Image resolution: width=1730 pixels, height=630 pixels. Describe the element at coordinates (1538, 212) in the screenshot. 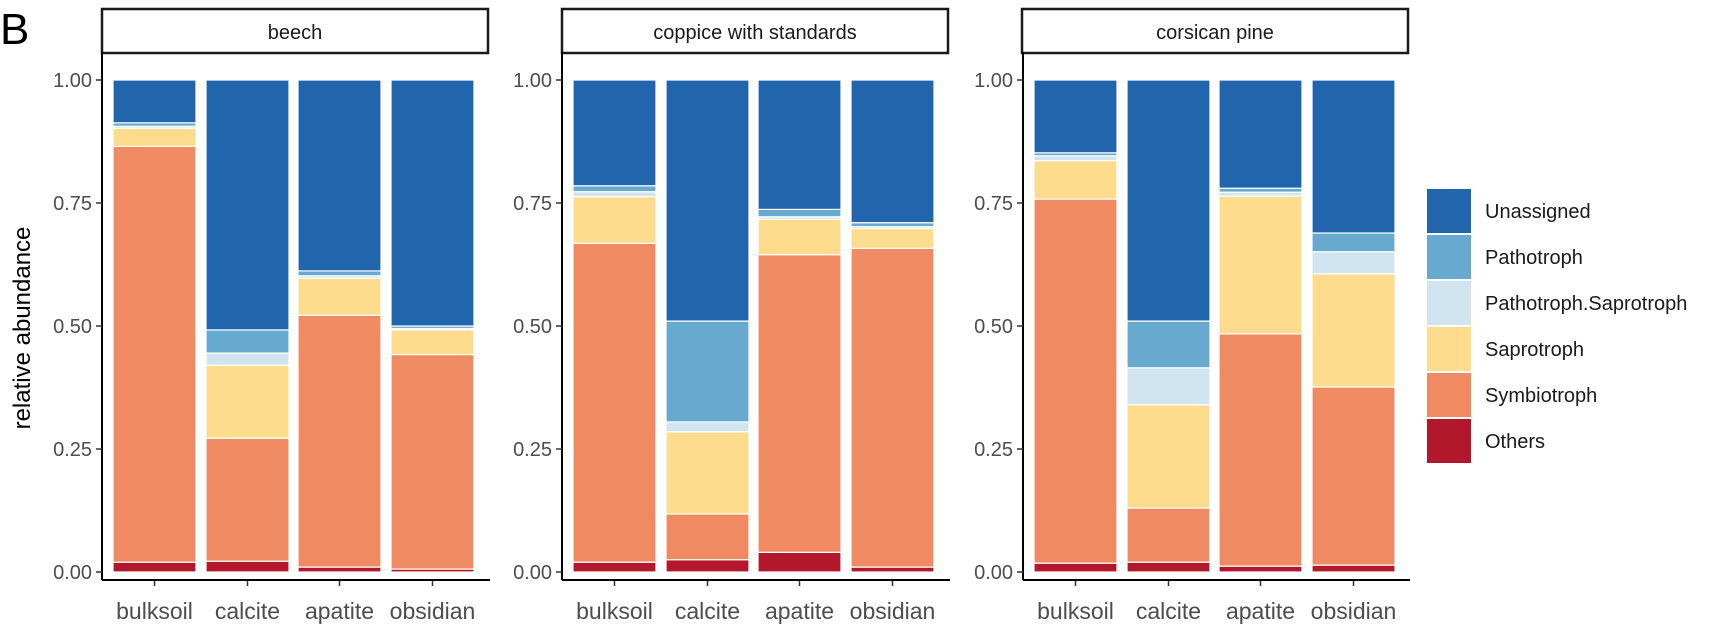

I see `legend-label: Unassigned` at that location.